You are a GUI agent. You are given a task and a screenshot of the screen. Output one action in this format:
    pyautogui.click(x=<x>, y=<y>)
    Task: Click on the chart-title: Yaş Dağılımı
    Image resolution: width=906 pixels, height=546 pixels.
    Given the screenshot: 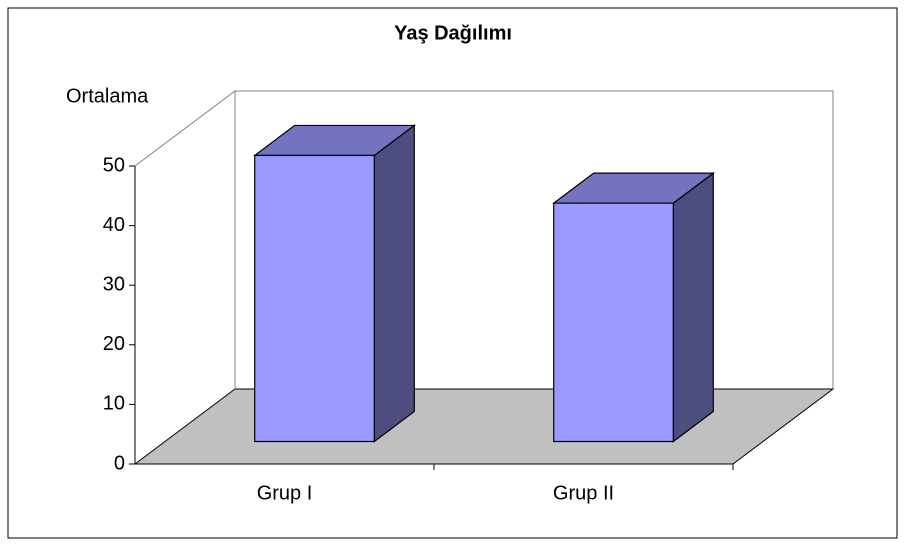 What is the action you would take?
    pyautogui.click(x=453, y=33)
    